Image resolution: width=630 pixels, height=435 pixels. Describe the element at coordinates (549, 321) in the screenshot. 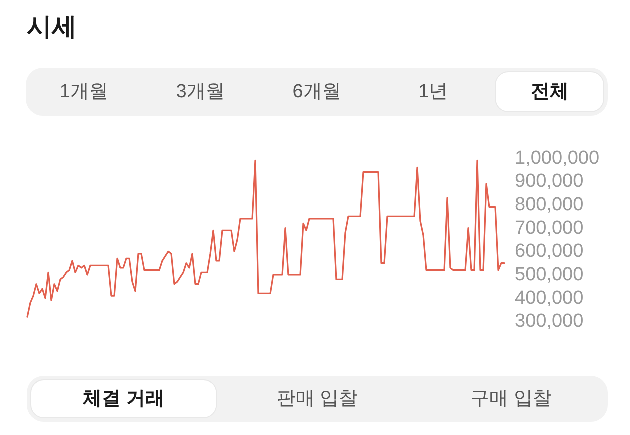

I see `y-tick-label: 300,000` at that location.